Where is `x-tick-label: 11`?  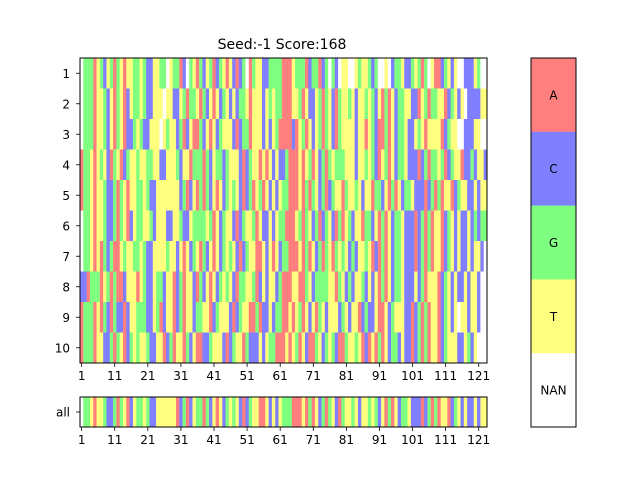 x-tick-label: 11 is located at coordinates (114, 376).